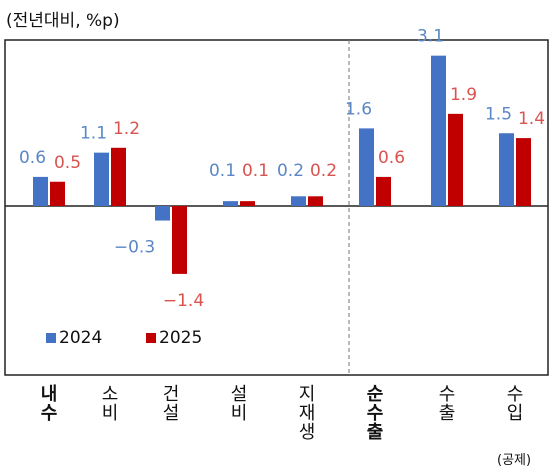 This screenshot has height=471, width=552. I want to click on category-label-0-0: 내, so click(49, 394).